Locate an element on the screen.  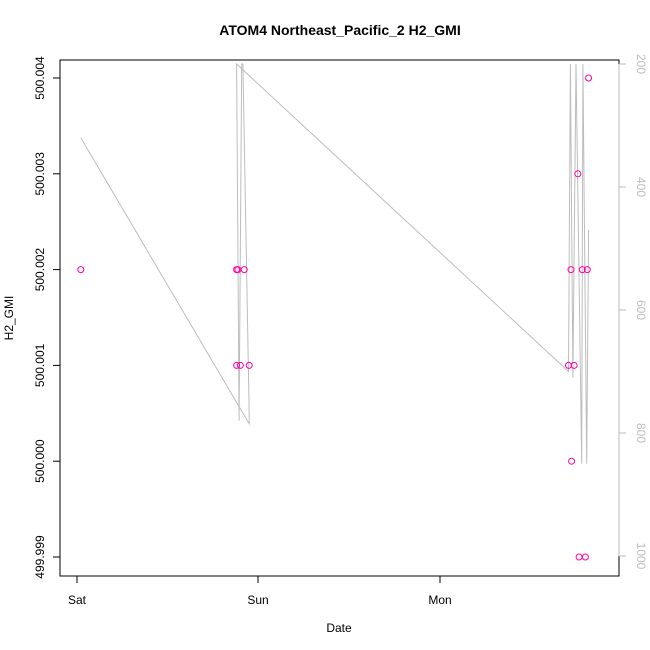
x-tick-label: Mon is located at coordinates (439, 600).